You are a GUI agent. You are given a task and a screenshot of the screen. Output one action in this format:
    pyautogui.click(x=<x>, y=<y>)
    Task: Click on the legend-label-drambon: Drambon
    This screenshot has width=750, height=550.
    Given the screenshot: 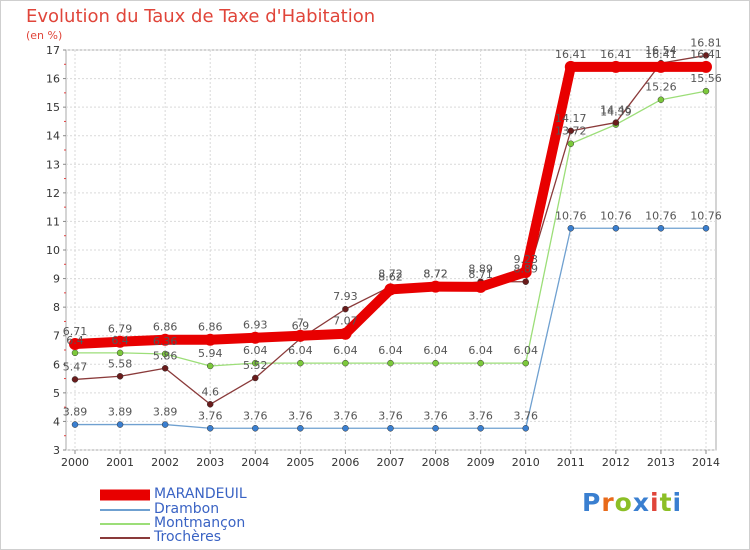 What is the action you would take?
    pyautogui.click(x=187, y=509)
    